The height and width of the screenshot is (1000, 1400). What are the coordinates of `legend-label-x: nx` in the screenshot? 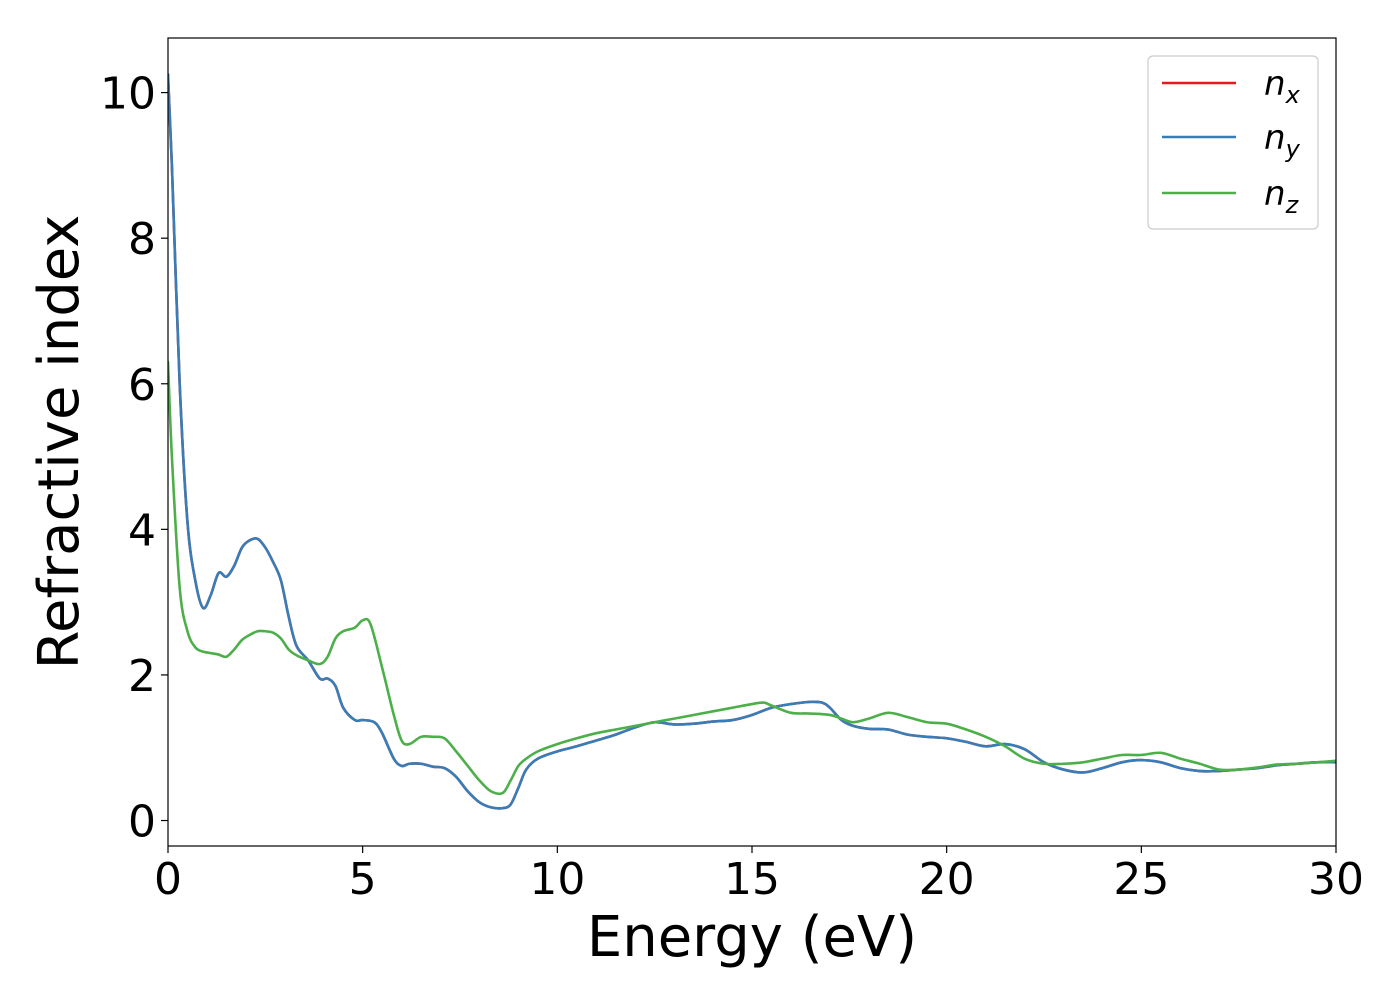 It's located at (1282, 86).